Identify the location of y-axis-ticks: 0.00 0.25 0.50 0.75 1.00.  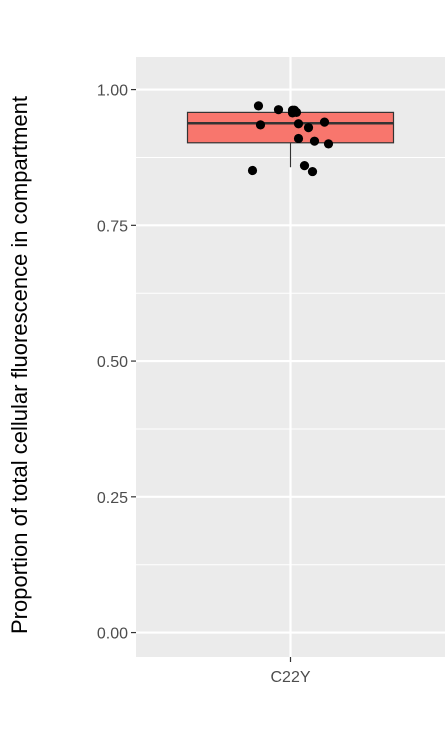
(116, 363).